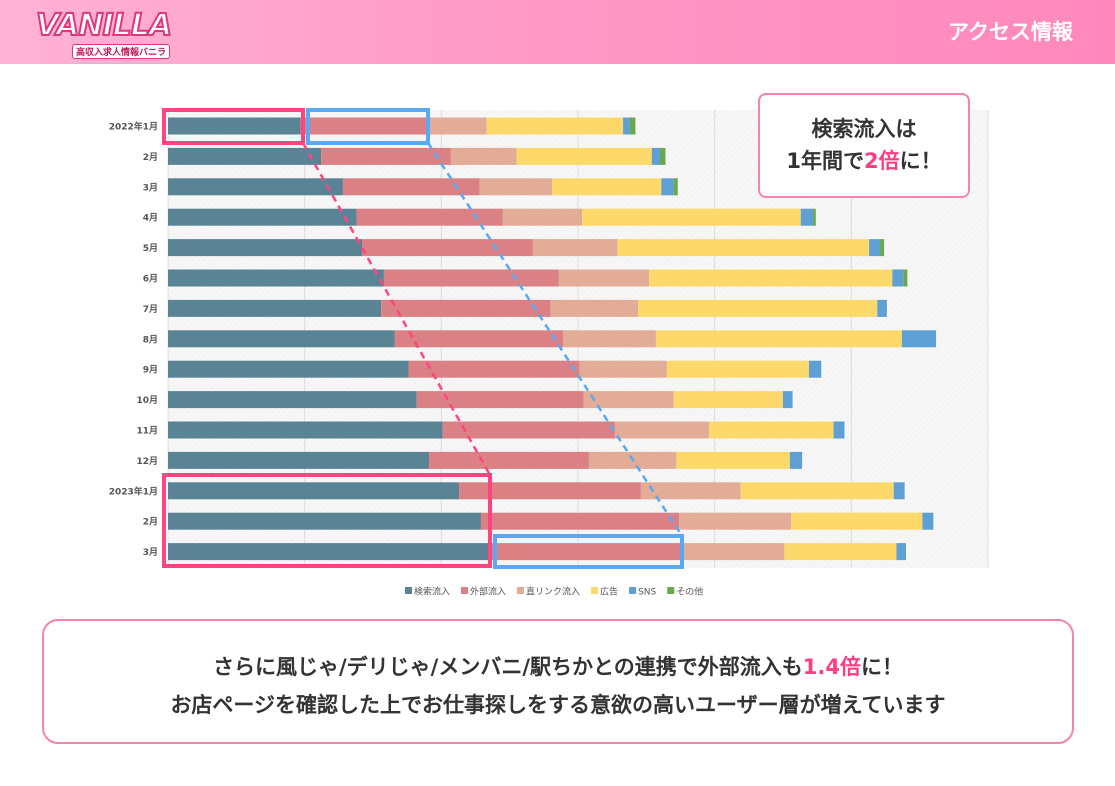 The width and height of the screenshot is (1115, 786). I want to click on callout-highlight: 2倍, so click(882, 161).